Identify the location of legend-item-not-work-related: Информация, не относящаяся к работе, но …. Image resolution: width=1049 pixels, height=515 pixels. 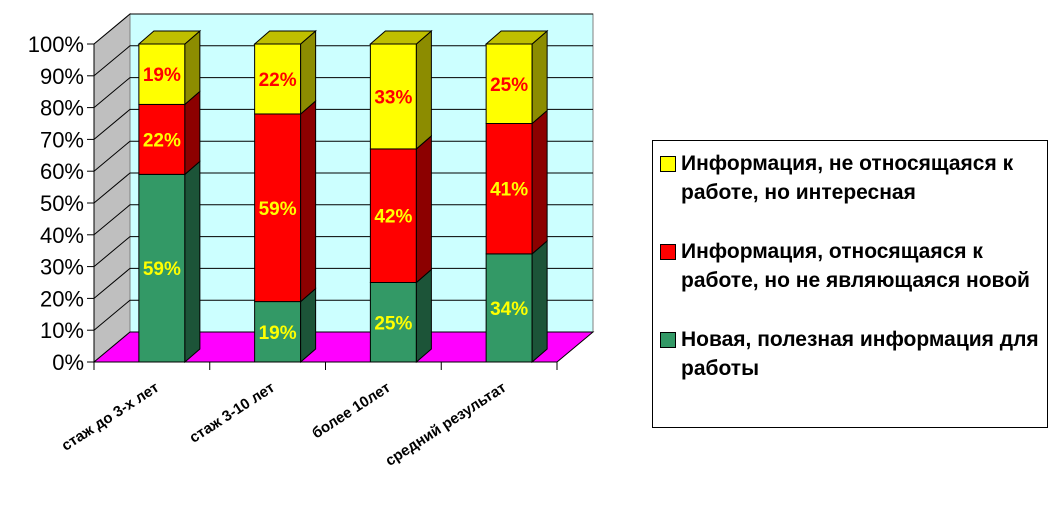
(850, 178).